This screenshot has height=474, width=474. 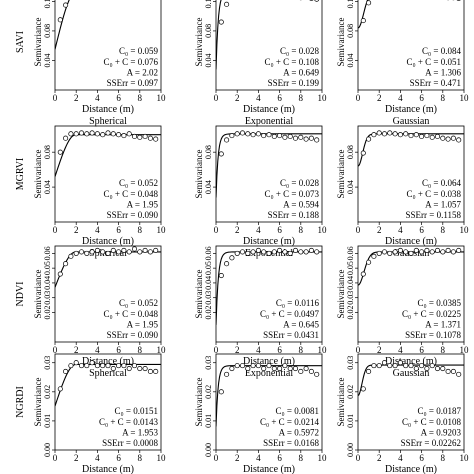 What do you see at coordinates (291, 335) in the screenshot?
I see `stats-line: SSErr = 0.0431` at bounding box center [291, 335].